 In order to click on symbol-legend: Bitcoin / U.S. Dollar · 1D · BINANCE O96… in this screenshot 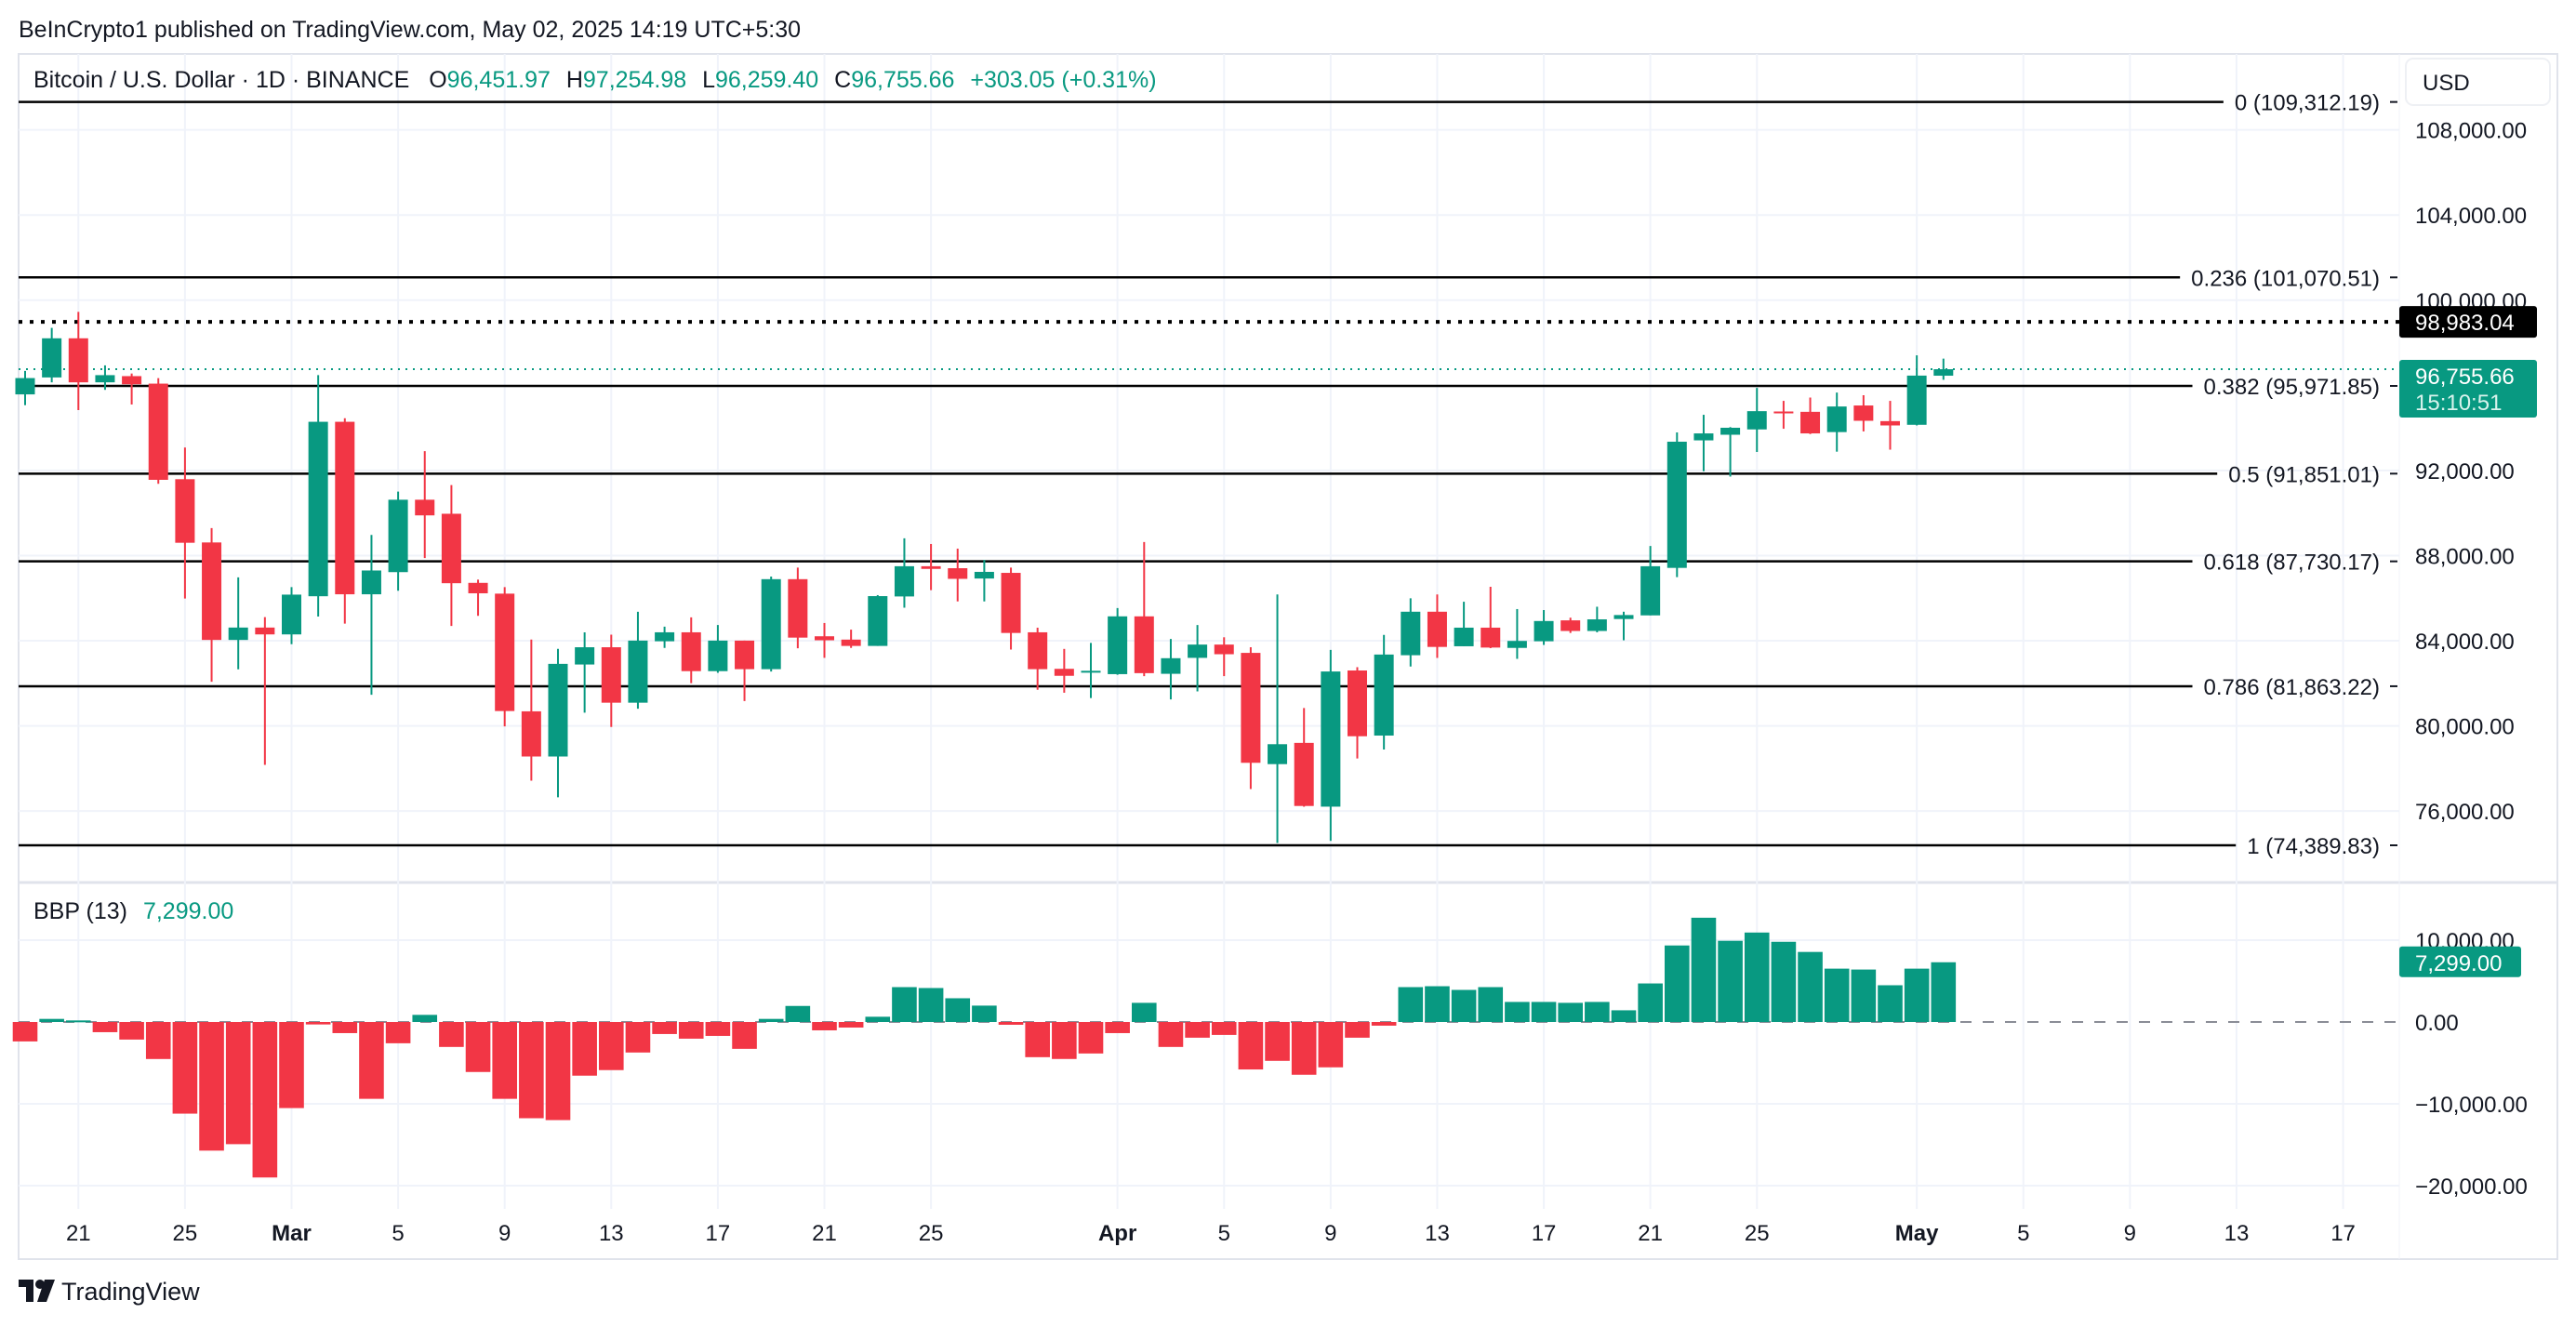, I will do `click(595, 80)`.